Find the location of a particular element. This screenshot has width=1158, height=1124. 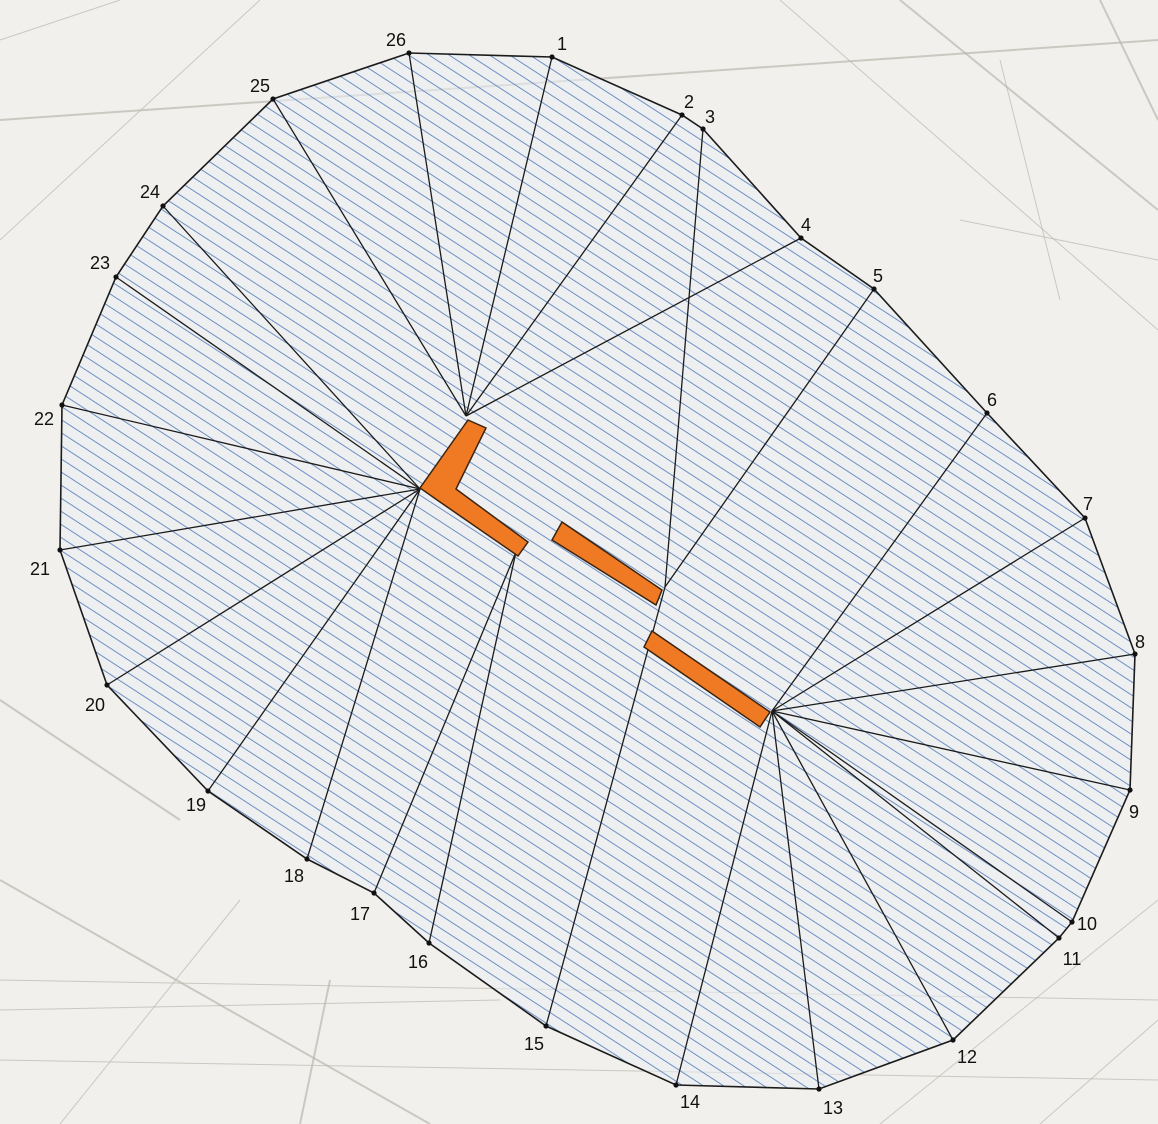

vertex-label-6: 6 is located at coordinates (992, 400).